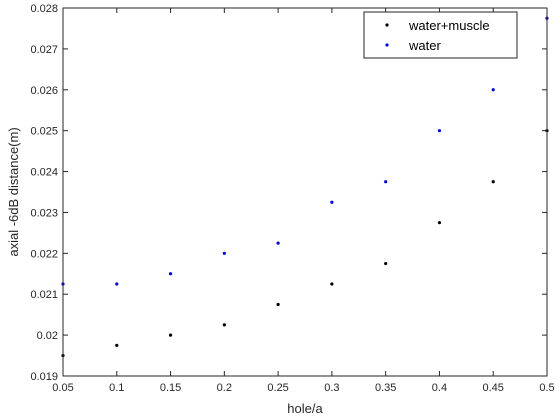 Image resolution: width=560 pixels, height=420 pixels. I want to click on legend-marker-water, so click(387, 45).